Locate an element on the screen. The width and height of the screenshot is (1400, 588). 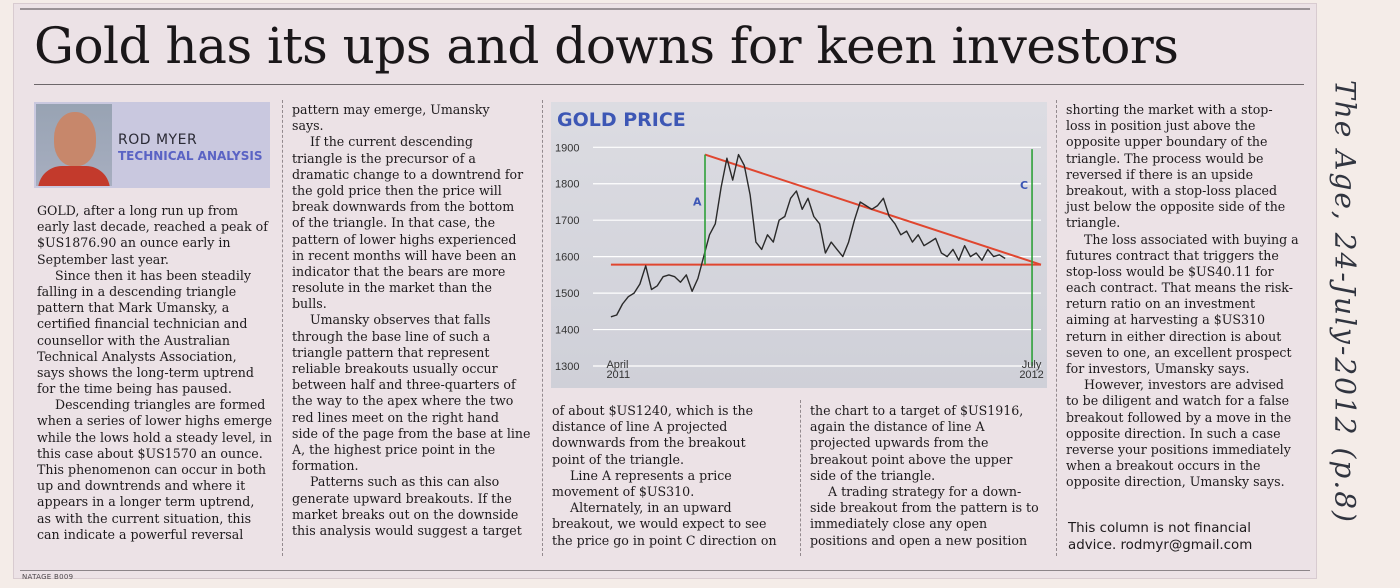
col1-line: as with the current situation, this is located at coordinates (144, 518).